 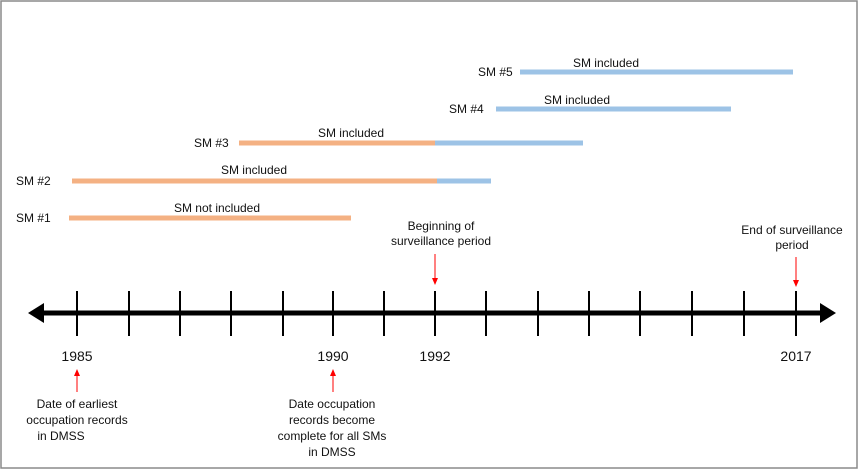 I want to click on annotation-line: End of surveillance, so click(x=792, y=230).